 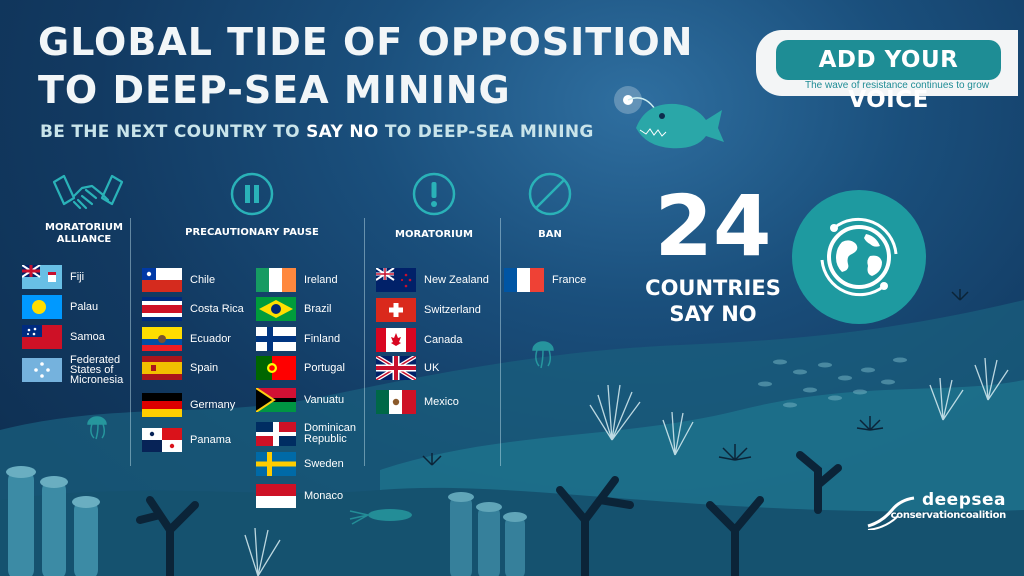 I want to click on country-label: Spain, so click(x=204, y=367).